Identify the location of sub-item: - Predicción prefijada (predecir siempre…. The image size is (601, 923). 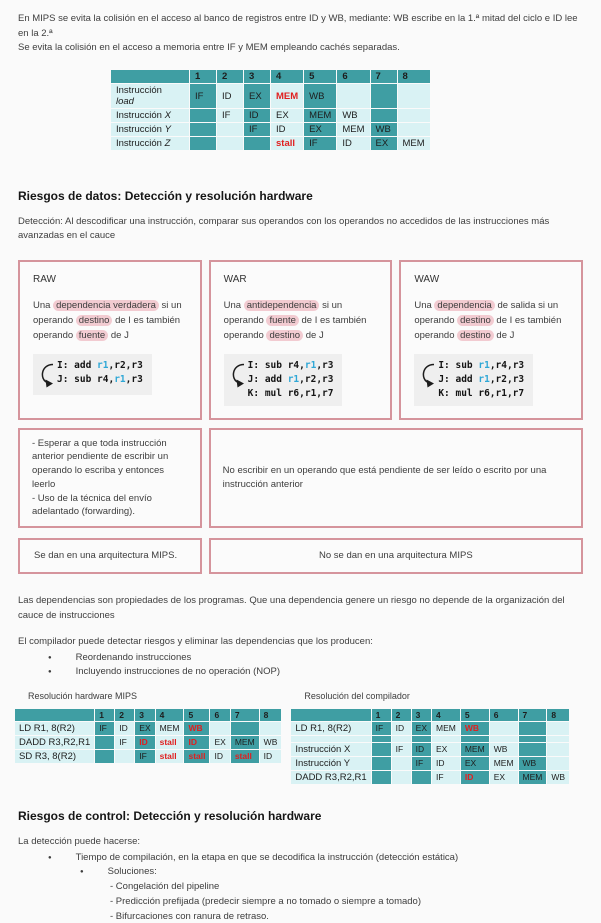
(266, 902).